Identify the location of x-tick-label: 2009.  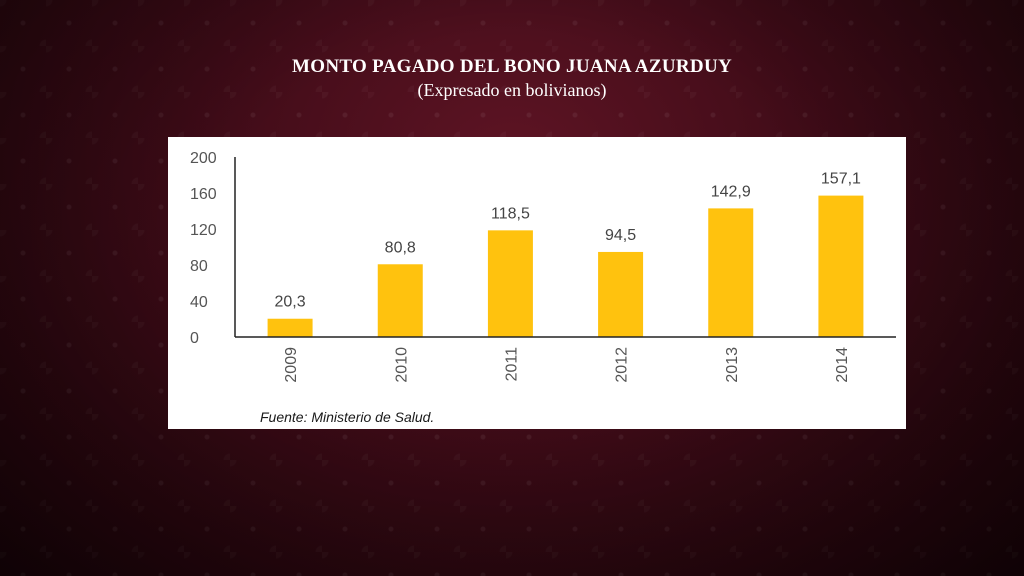
(291, 365).